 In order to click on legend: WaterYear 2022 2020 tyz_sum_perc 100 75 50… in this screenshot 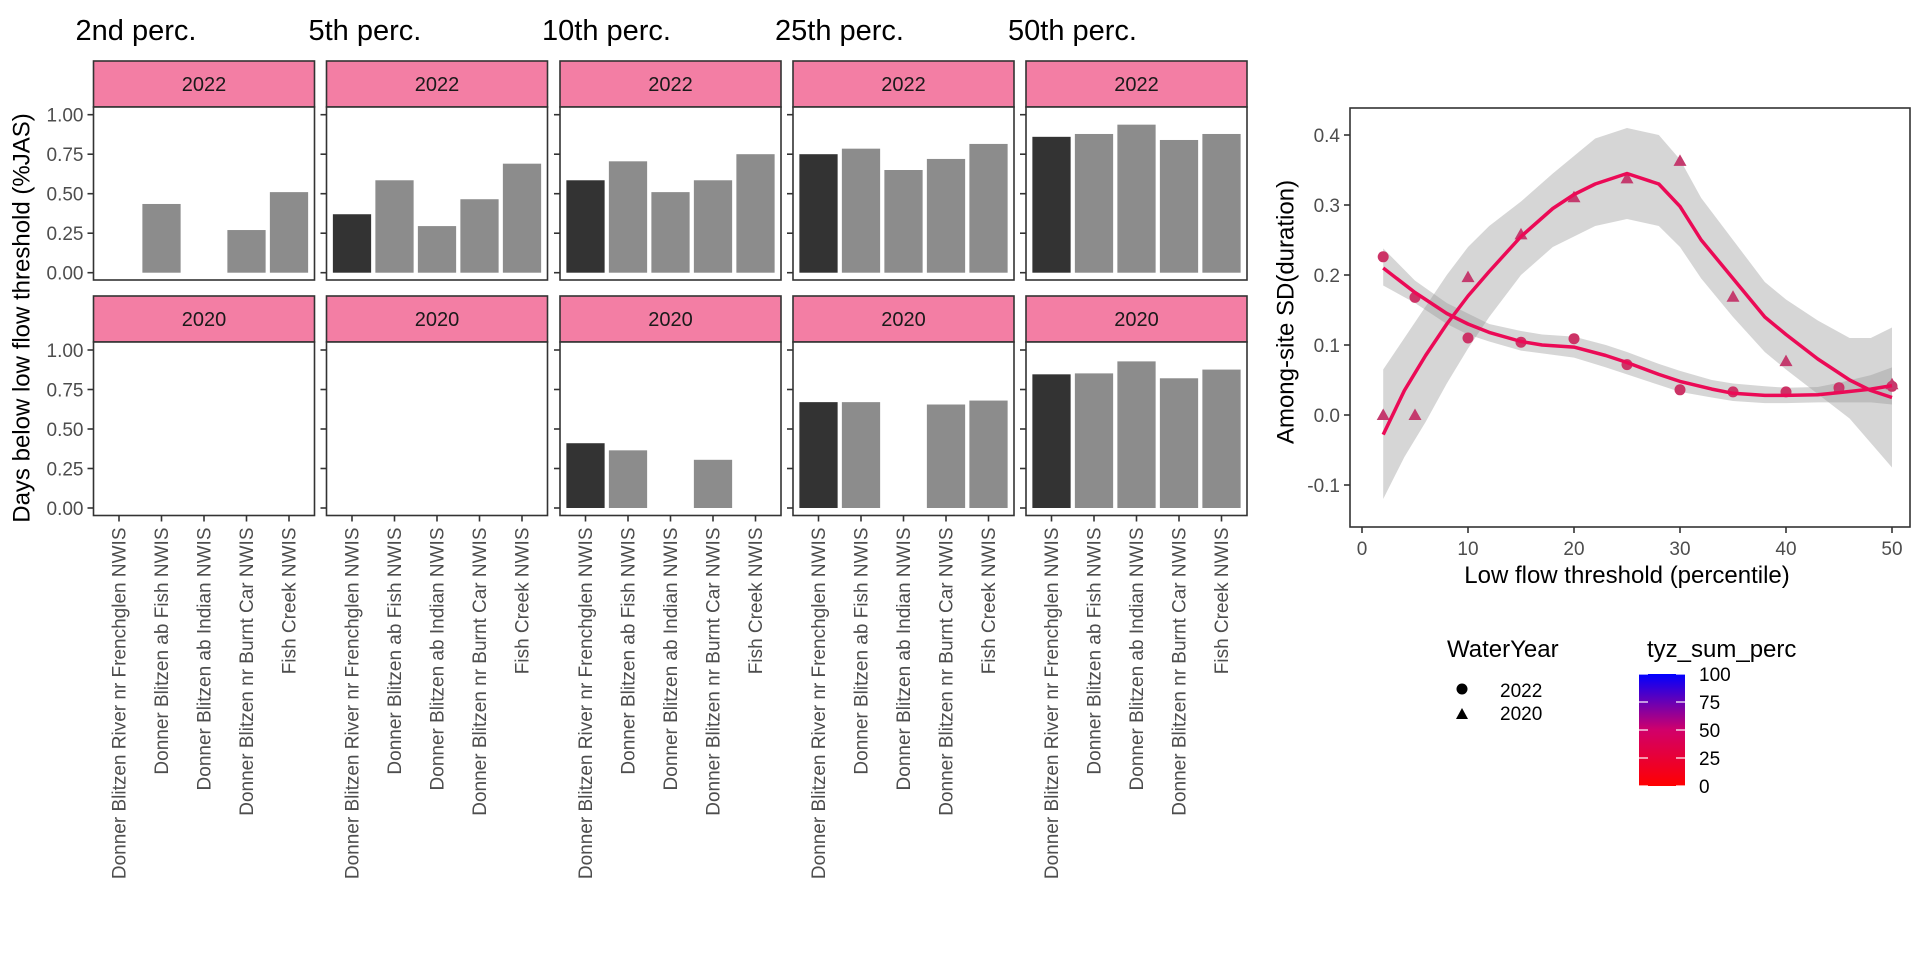, I will do `click(1621, 717)`.